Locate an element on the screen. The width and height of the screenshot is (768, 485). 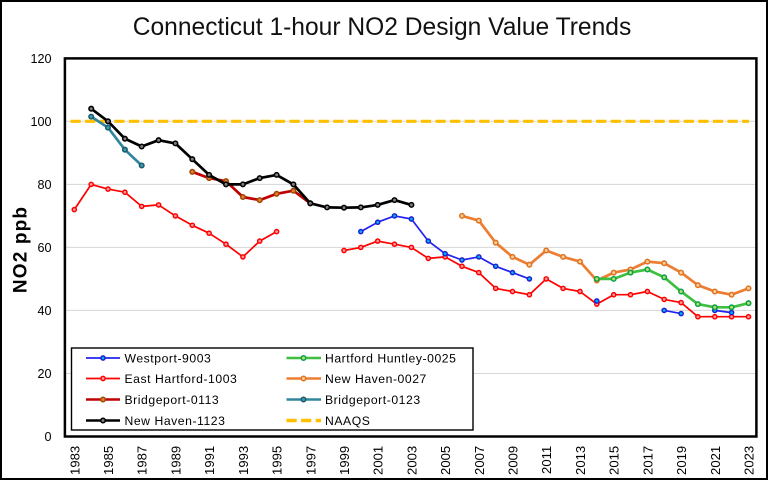
svg-text: 2007 is located at coordinates (479, 460).